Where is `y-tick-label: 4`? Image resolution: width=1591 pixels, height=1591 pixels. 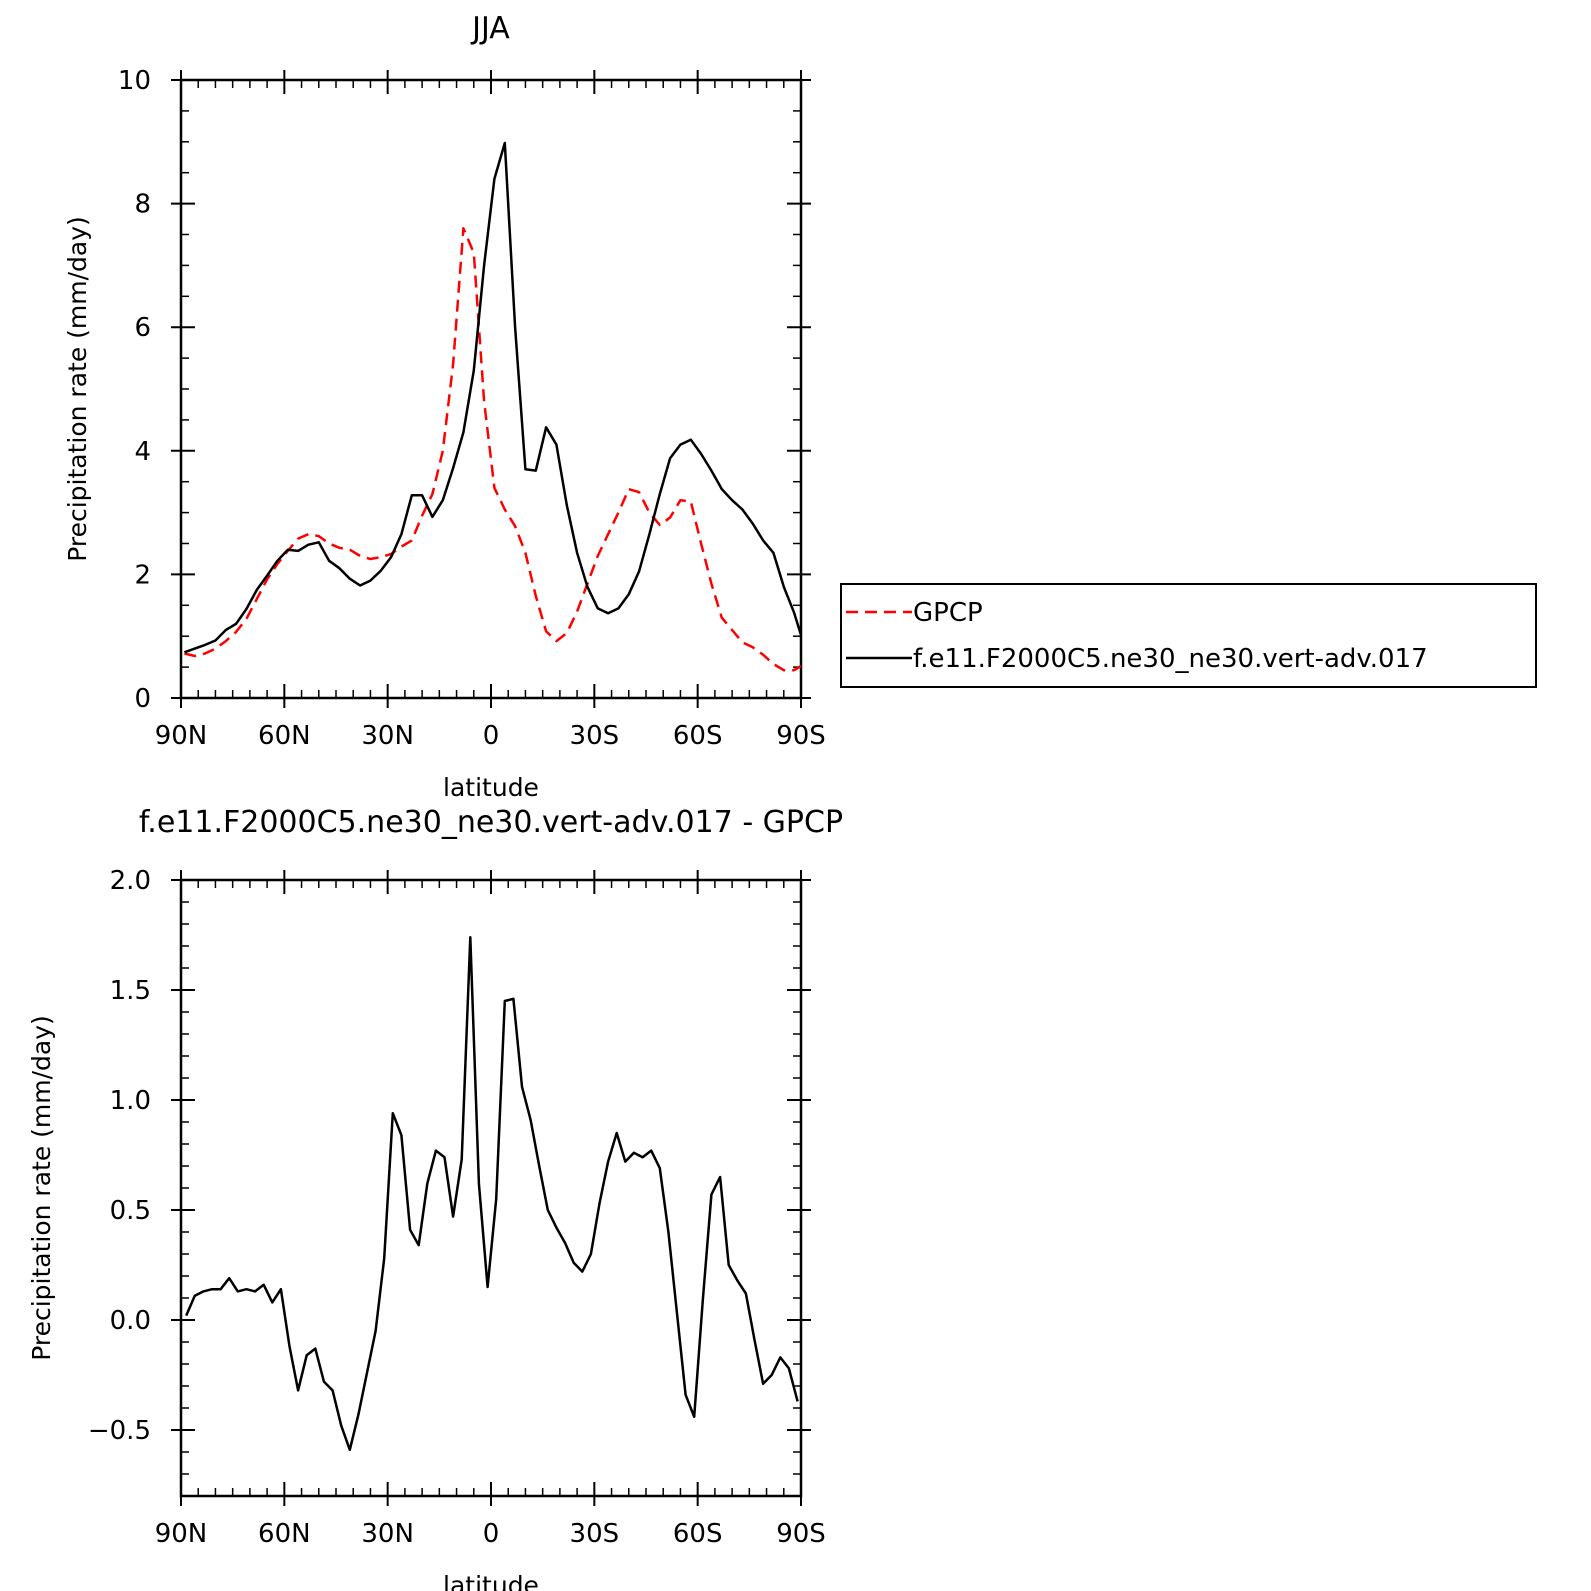 y-tick-label: 4 is located at coordinates (142, 452).